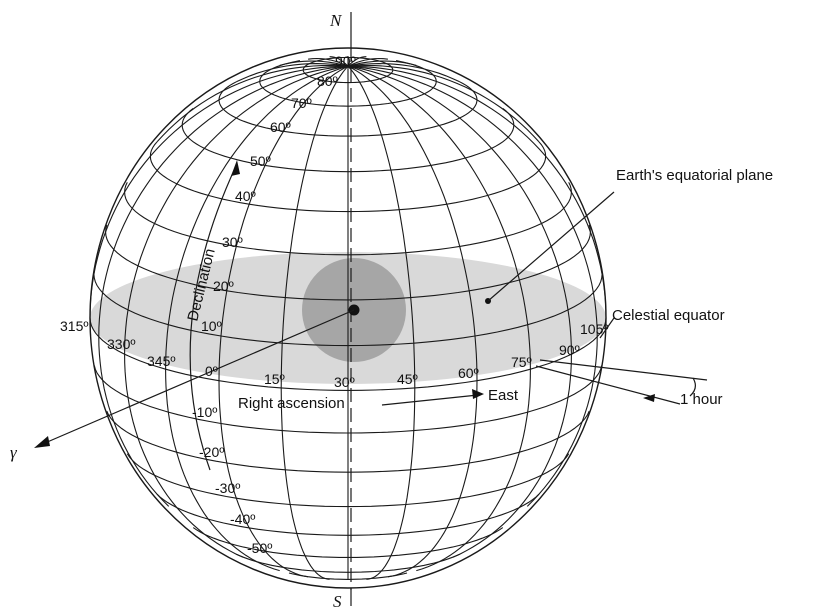 The width and height of the screenshot is (827, 610). I want to click on vernal-equinox-line, so click(196, 378).